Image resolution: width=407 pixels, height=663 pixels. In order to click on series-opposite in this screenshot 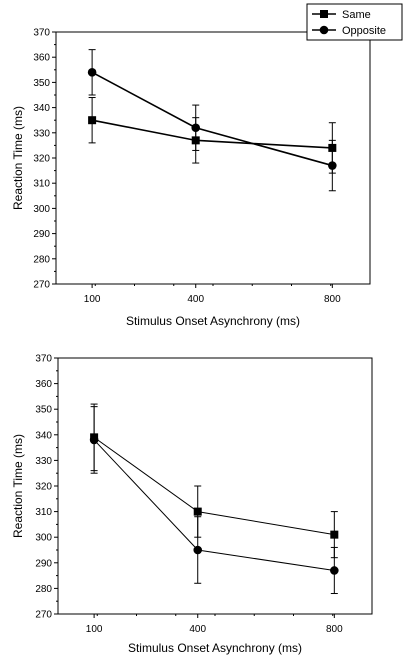, I will do `click(212, 120)`.